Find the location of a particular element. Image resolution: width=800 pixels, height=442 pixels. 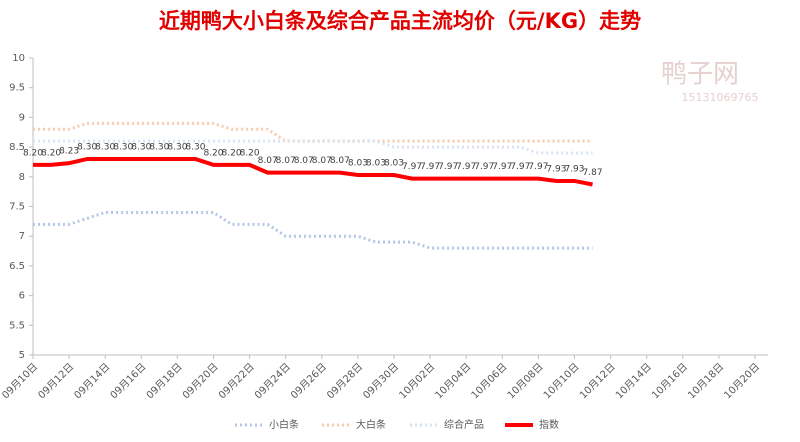

x-tick-label: 09月10日 is located at coordinates (20, 381).